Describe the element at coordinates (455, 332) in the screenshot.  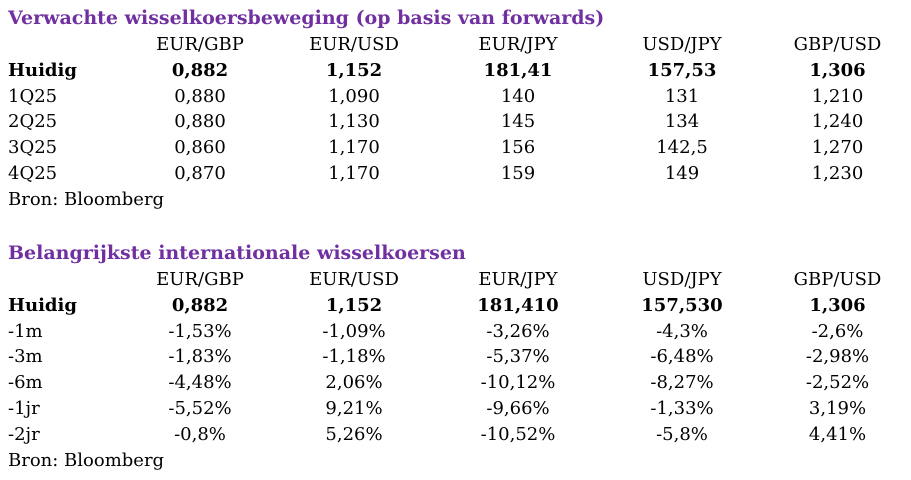
I see `table-row: -1m -1,53% -1,09% -3,26% -4,3% -2,6%` at that location.